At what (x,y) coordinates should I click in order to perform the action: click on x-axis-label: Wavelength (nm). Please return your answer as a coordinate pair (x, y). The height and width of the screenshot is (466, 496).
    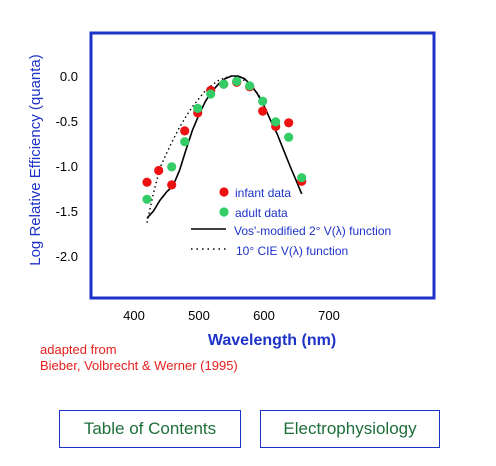
    Looking at the image, I should click on (272, 340).